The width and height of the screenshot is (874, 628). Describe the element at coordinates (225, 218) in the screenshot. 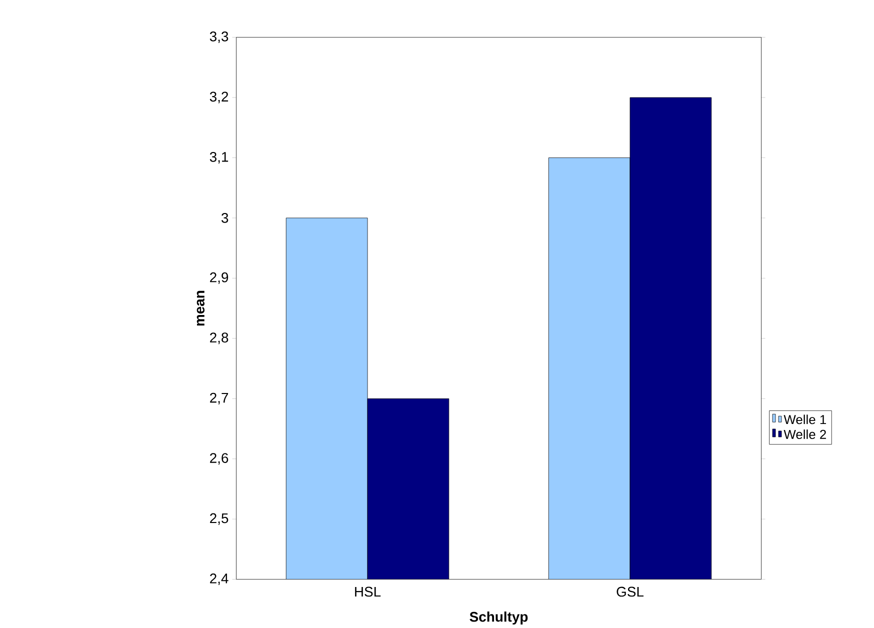

I see `y-tick-label: 3` at that location.